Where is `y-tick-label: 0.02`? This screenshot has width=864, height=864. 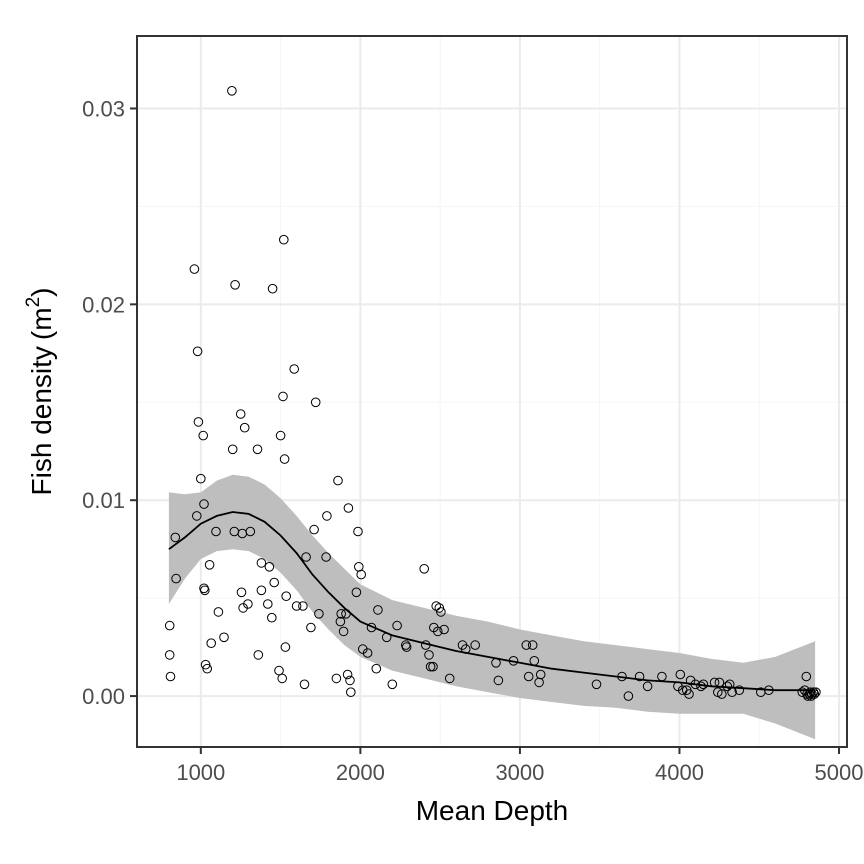 y-tick-label: 0.02 is located at coordinates (103, 304).